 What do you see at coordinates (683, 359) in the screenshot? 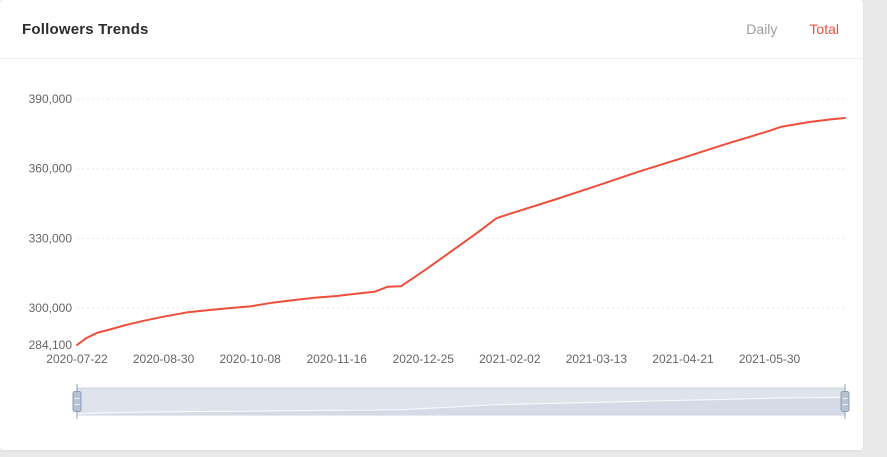
I see `x-axis-label: 2021-04-21` at bounding box center [683, 359].